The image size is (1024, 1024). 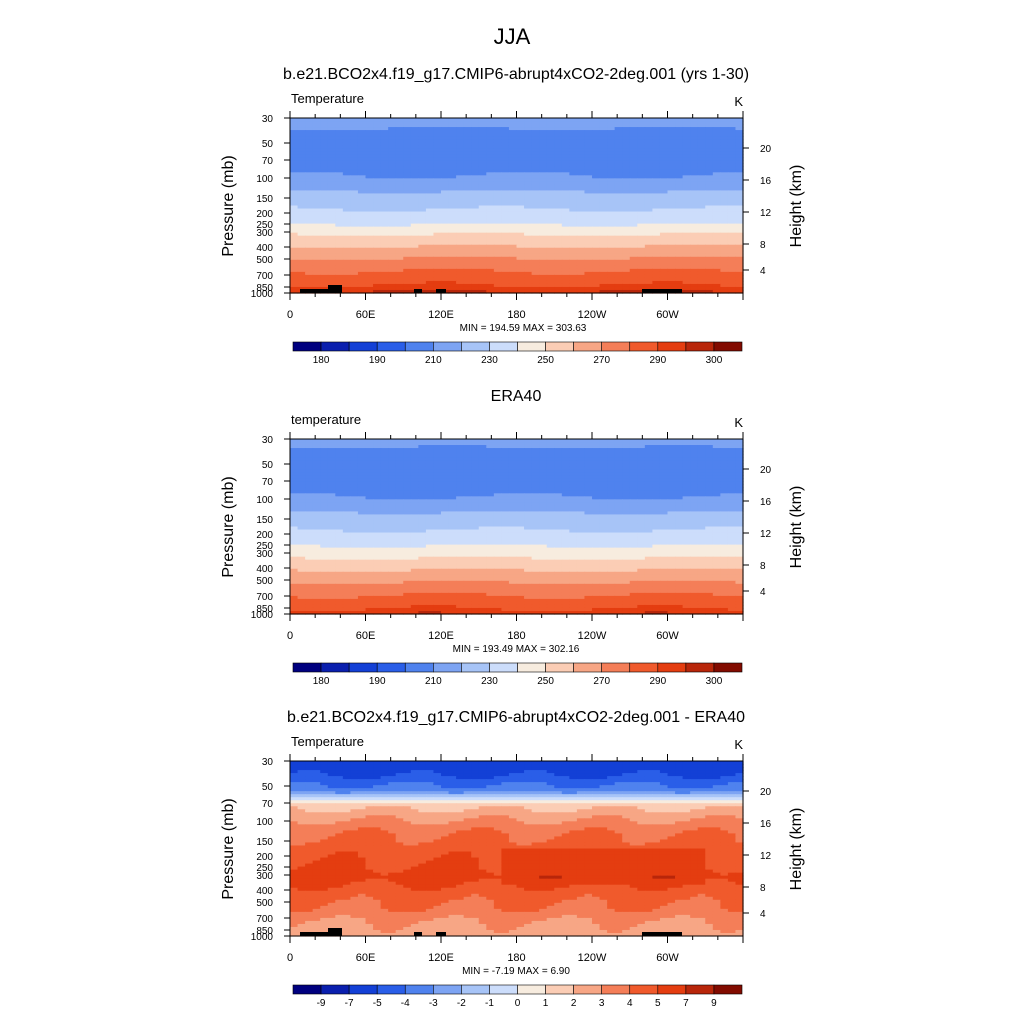 I want to click on min-max-stats: MIN = 193.49 MAX = 302.16, so click(x=516, y=649).